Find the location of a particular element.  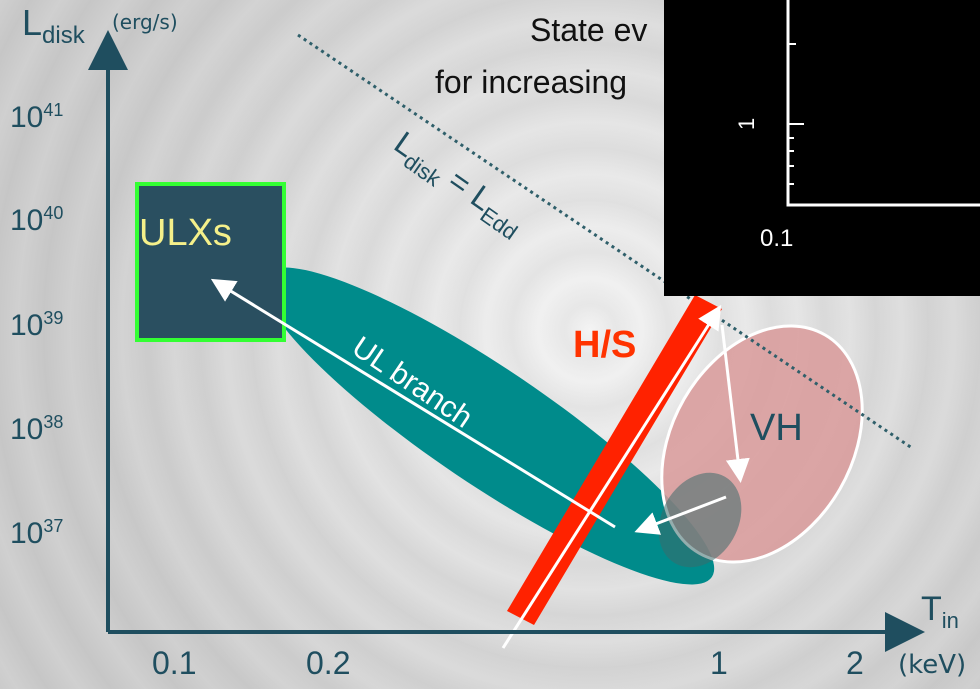

y-axis-label: Ldisk is located at coordinates (53, 25).